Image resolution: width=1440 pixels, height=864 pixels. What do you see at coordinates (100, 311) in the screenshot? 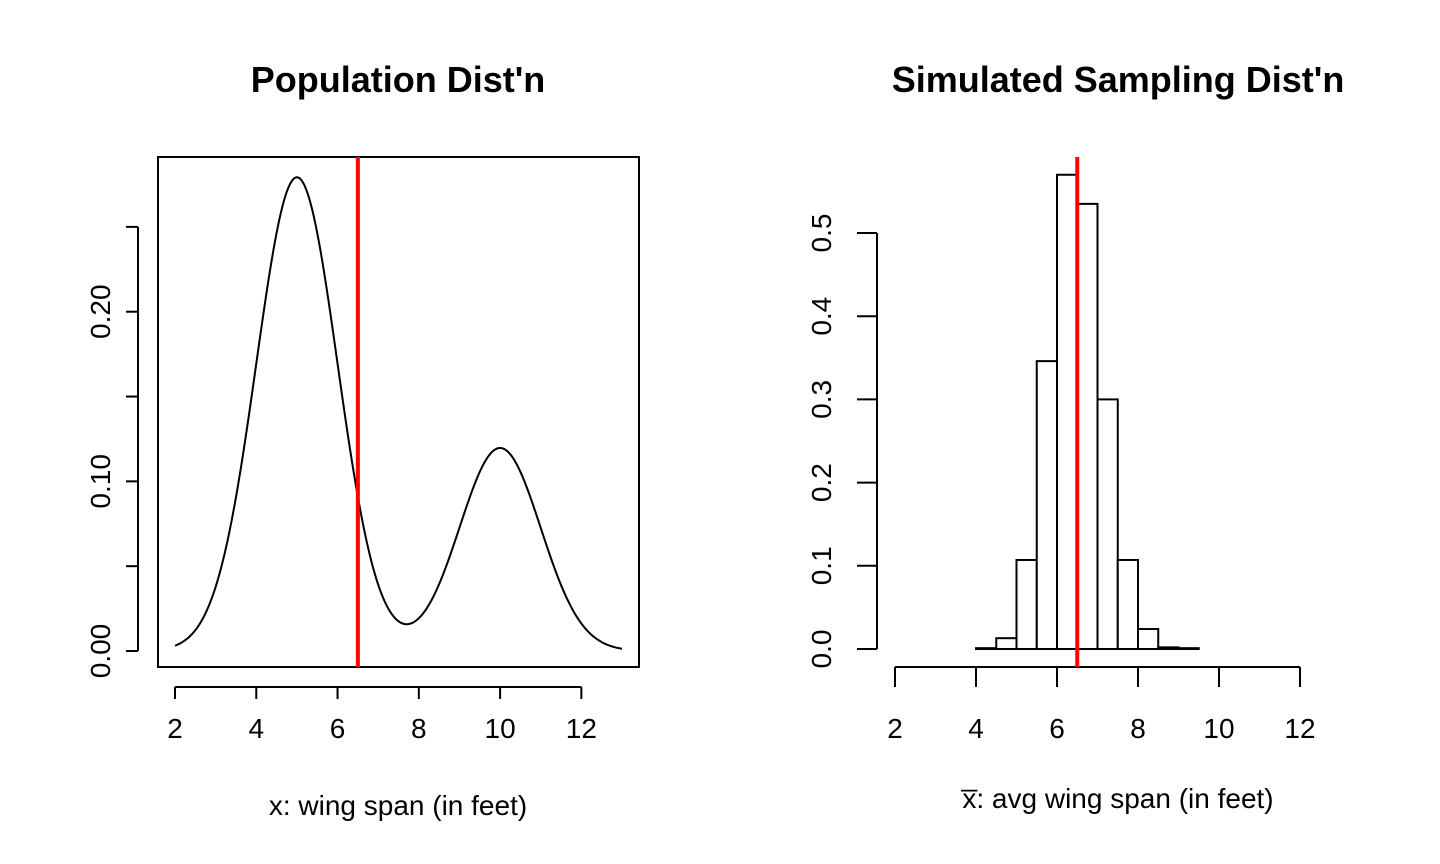
I see `population-y-tick-label: 0.20` at bounding box center [100, 311].